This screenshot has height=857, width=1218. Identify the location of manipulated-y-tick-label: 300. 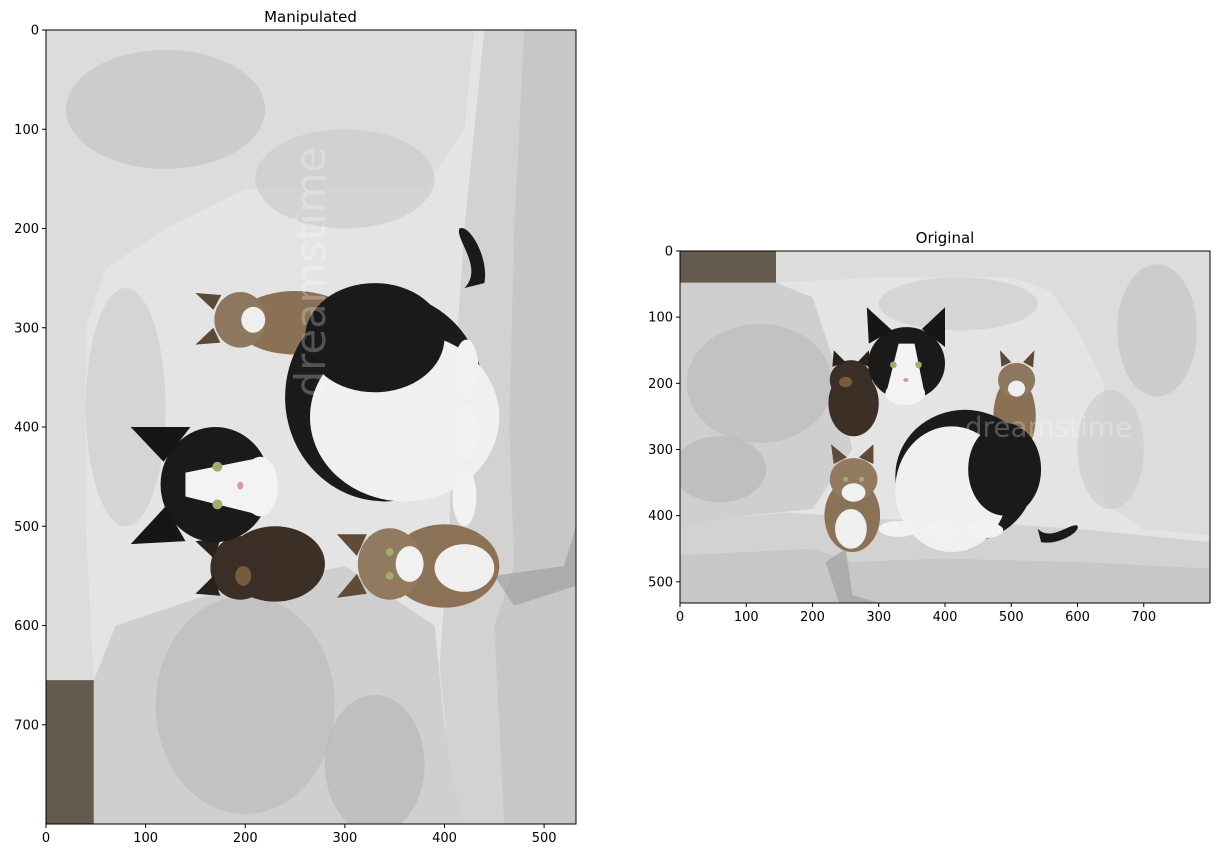
(26, 328).